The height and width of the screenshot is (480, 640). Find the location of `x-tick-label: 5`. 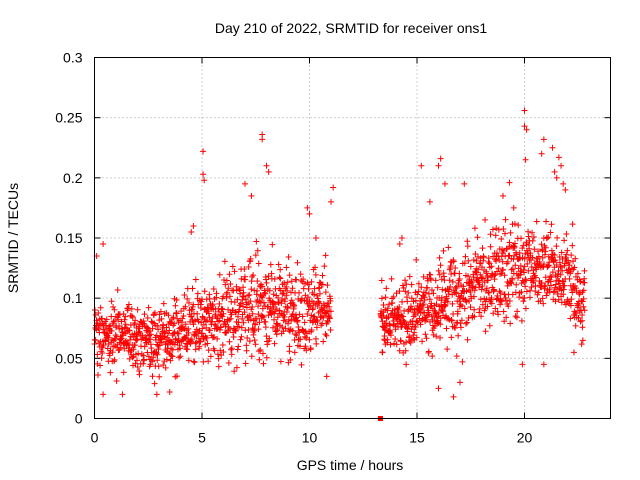

x-tick-label: 5 is located at coordinates (202, 438).